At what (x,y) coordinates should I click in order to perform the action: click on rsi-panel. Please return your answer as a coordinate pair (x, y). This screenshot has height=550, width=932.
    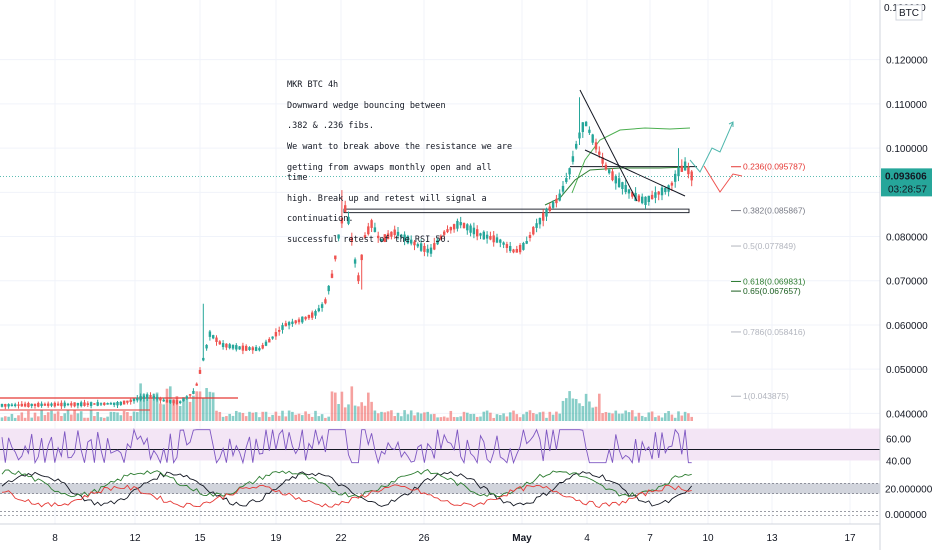
    Looking at the image, I should click on (440, 446).